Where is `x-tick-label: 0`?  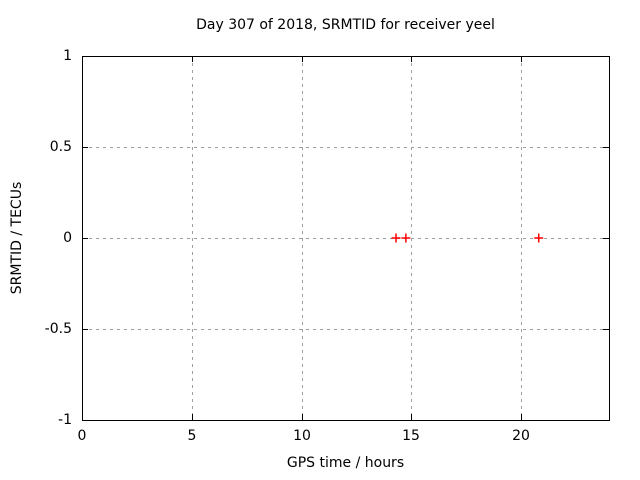 x-tick-label: 0 is located at coordinates (82, 436).